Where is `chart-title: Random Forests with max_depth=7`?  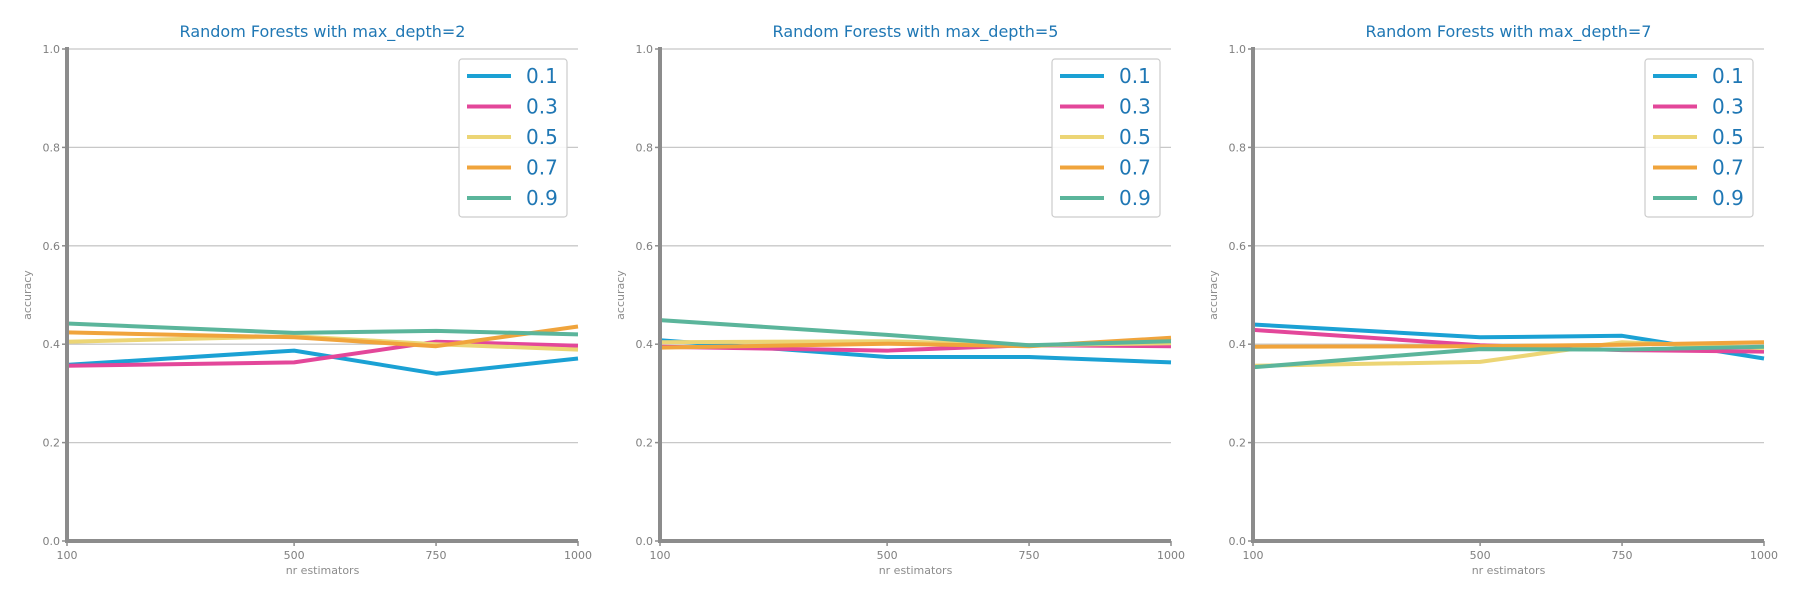 chart-title: Random Forests with max_depth=7 is located at coordinates (1509, 32).